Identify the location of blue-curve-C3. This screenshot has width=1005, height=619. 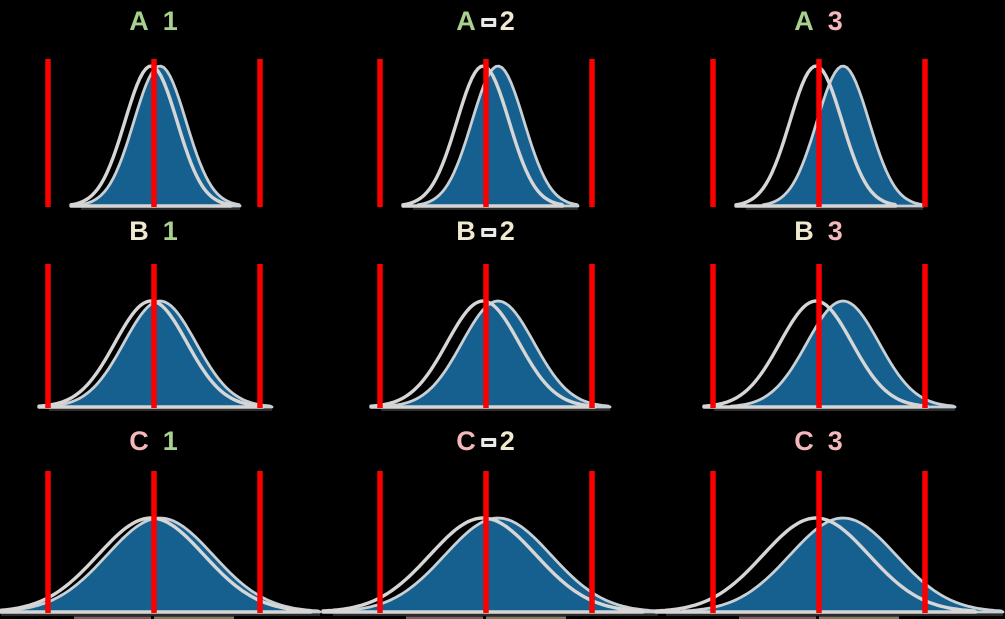
(843, 565).